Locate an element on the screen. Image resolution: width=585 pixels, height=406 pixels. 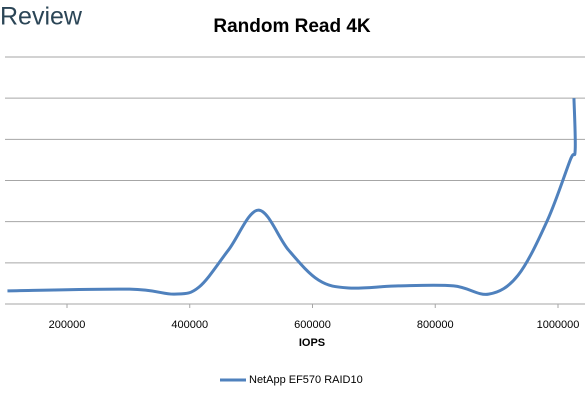
x-axis-title: IOPS is located at coordinates (312, 343).